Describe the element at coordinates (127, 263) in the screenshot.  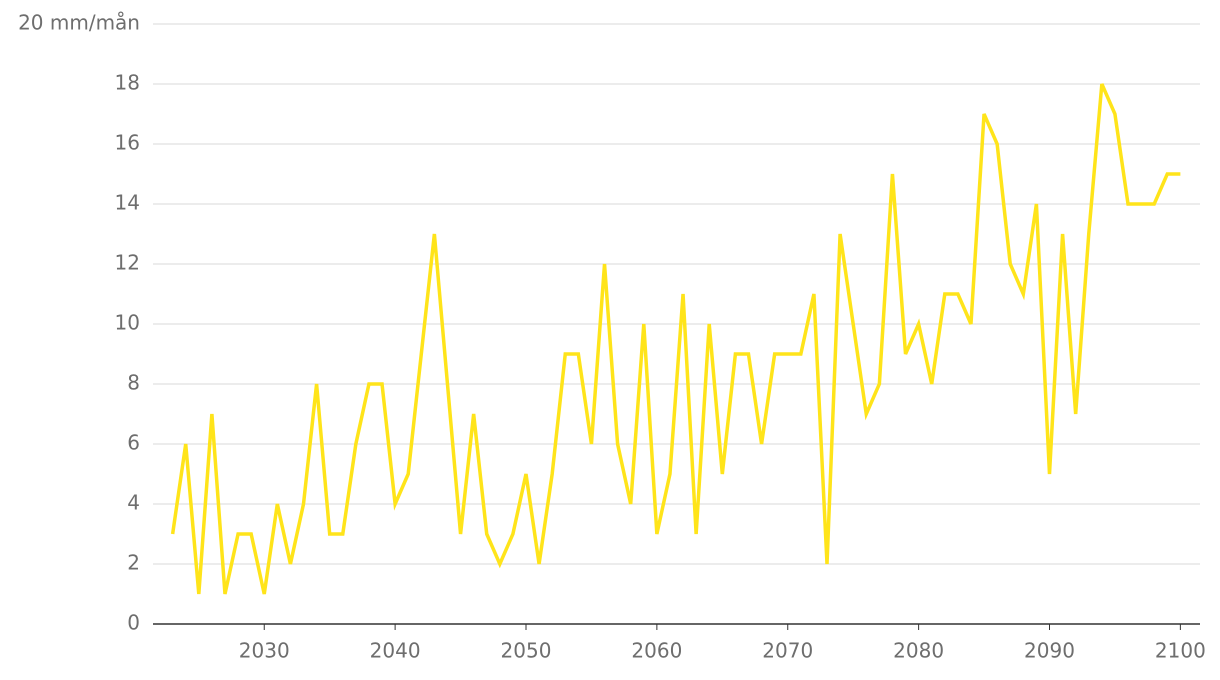
I see `y-tick-label: 12` at that location.